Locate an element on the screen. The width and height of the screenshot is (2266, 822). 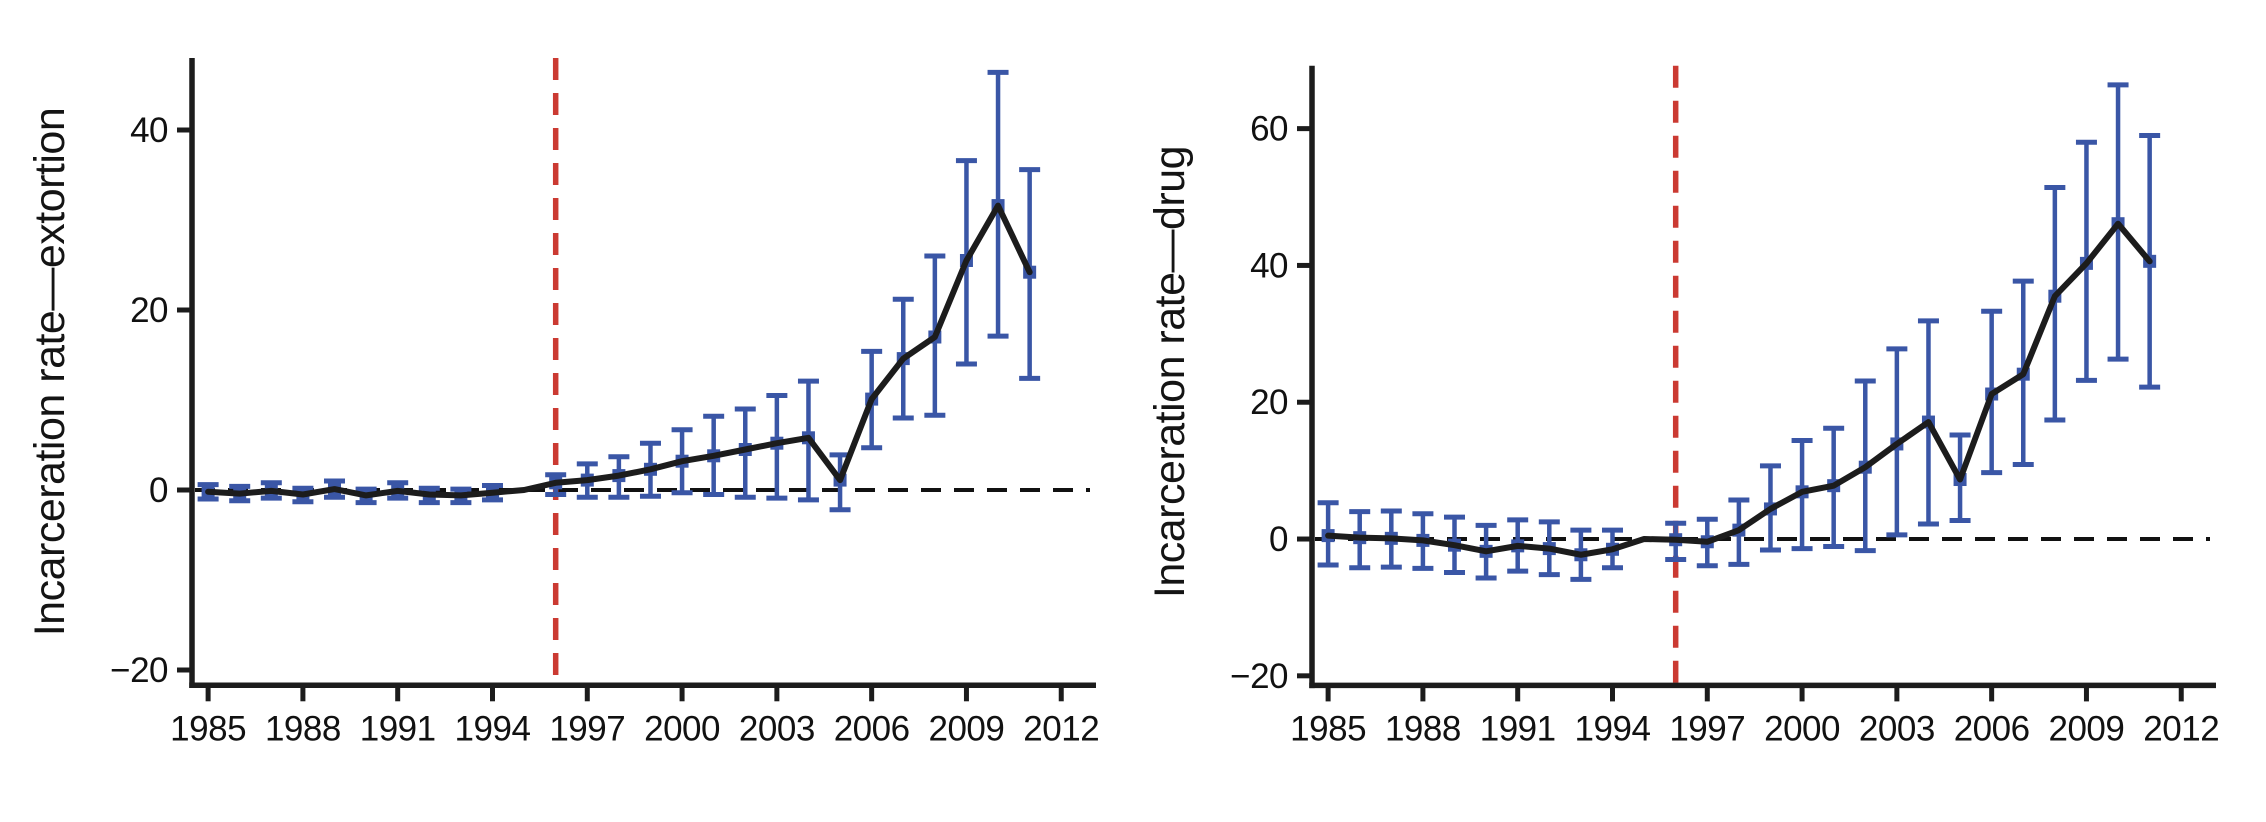
y-tick-label: 60 is located at coordinates (1269, 129).